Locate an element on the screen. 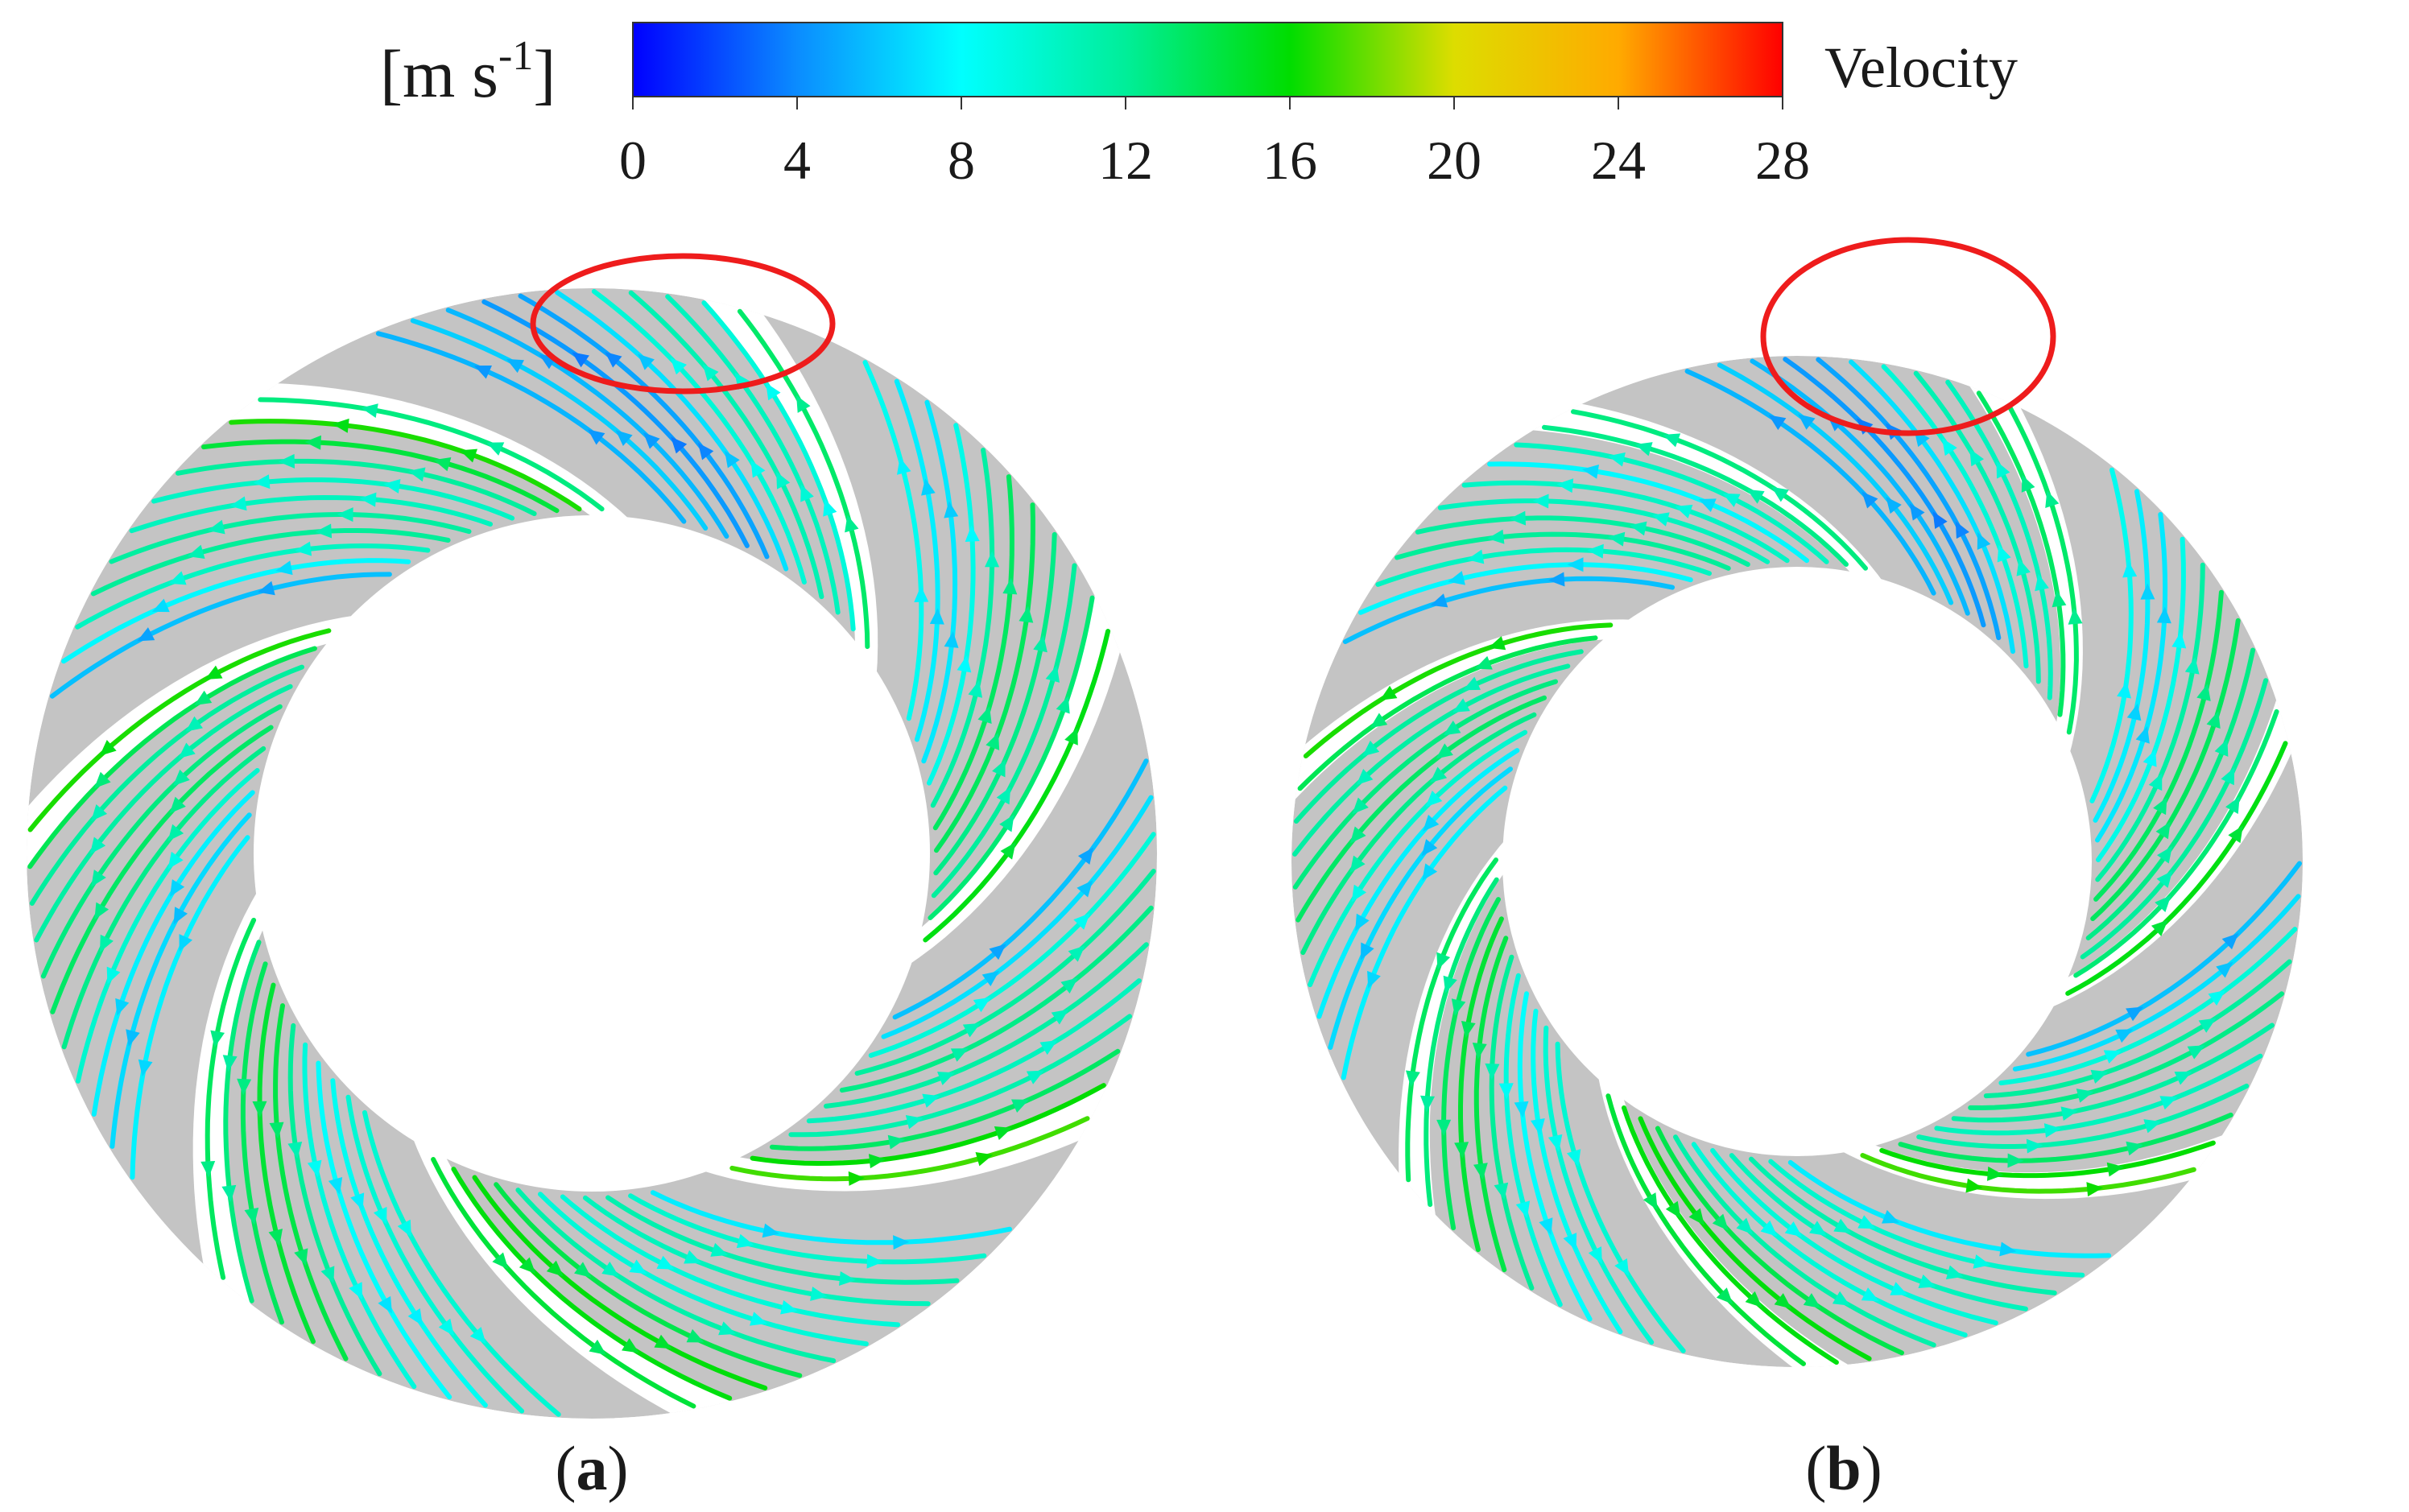  blade-gap is located at coordinates (209, 757).